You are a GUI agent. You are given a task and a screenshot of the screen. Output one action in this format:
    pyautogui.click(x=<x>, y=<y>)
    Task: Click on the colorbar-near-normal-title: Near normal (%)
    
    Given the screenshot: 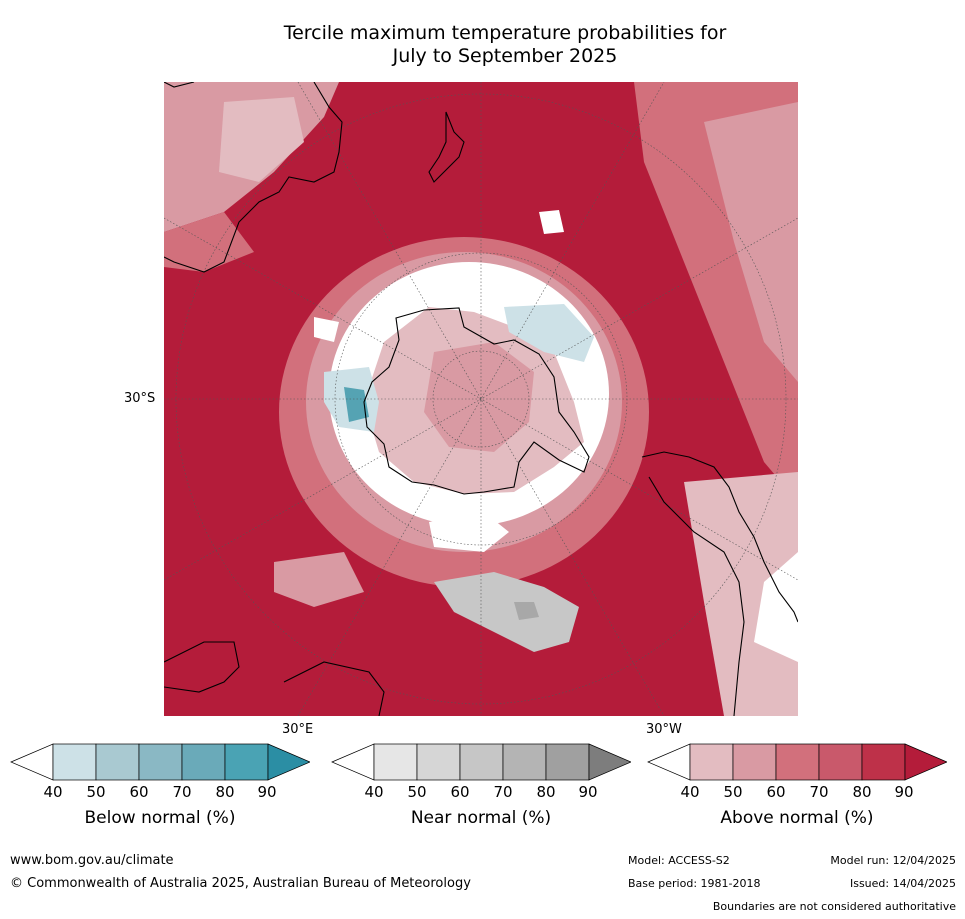 What is the action you would take?
    pyautogui.click(x=481, y=818)
    